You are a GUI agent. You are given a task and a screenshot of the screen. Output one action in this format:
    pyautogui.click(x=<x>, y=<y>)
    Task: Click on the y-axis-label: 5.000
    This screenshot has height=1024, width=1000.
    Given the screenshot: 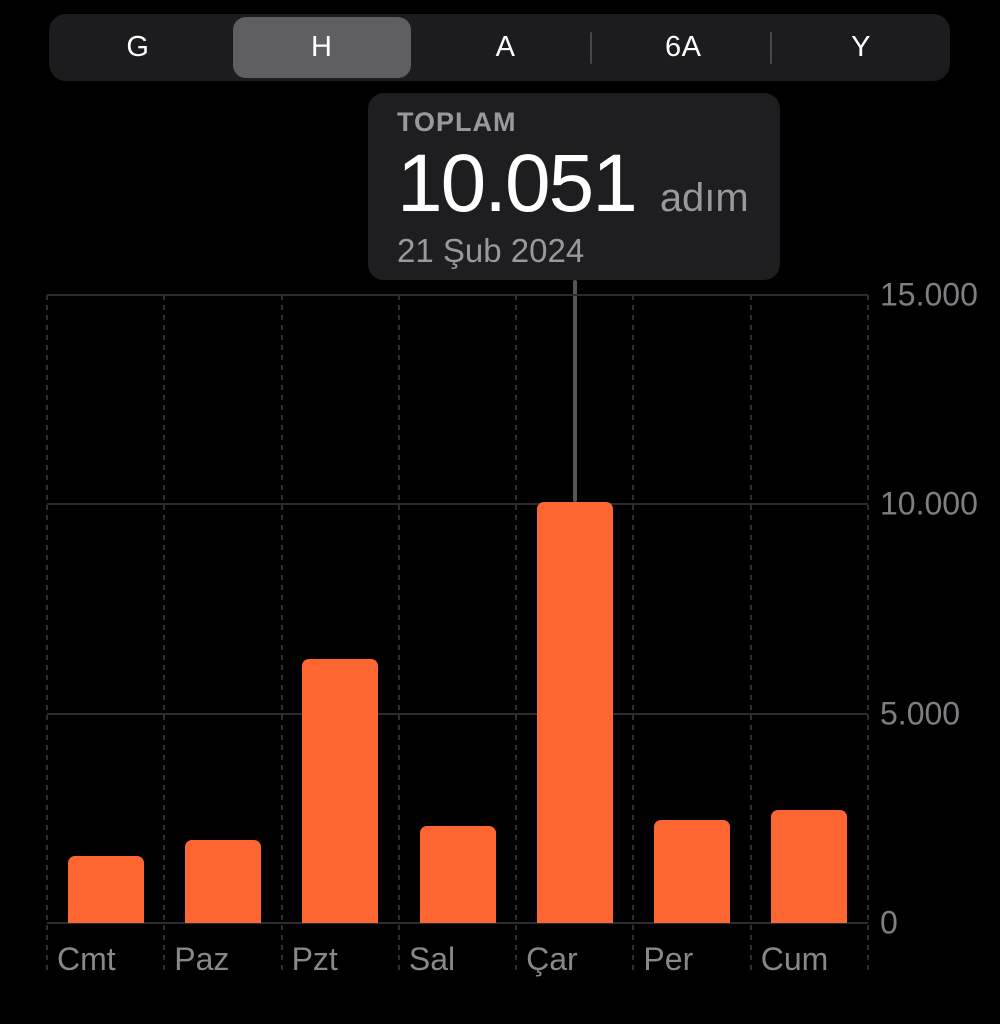 What is the action you would take?
    pyautogui.click(x=920, y=713)
    